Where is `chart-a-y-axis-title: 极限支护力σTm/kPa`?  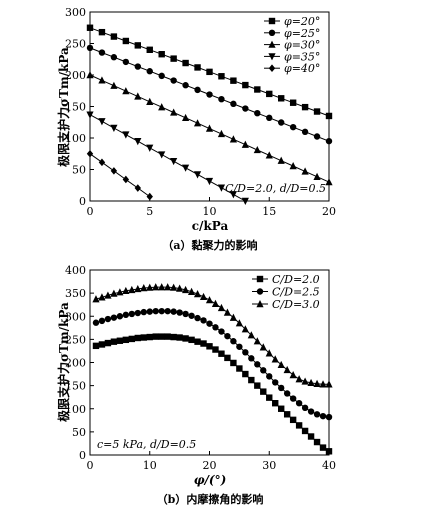 chart-a-y-axis-title: 极限支护力σTm/kPa is located at coordinates (63, 107).